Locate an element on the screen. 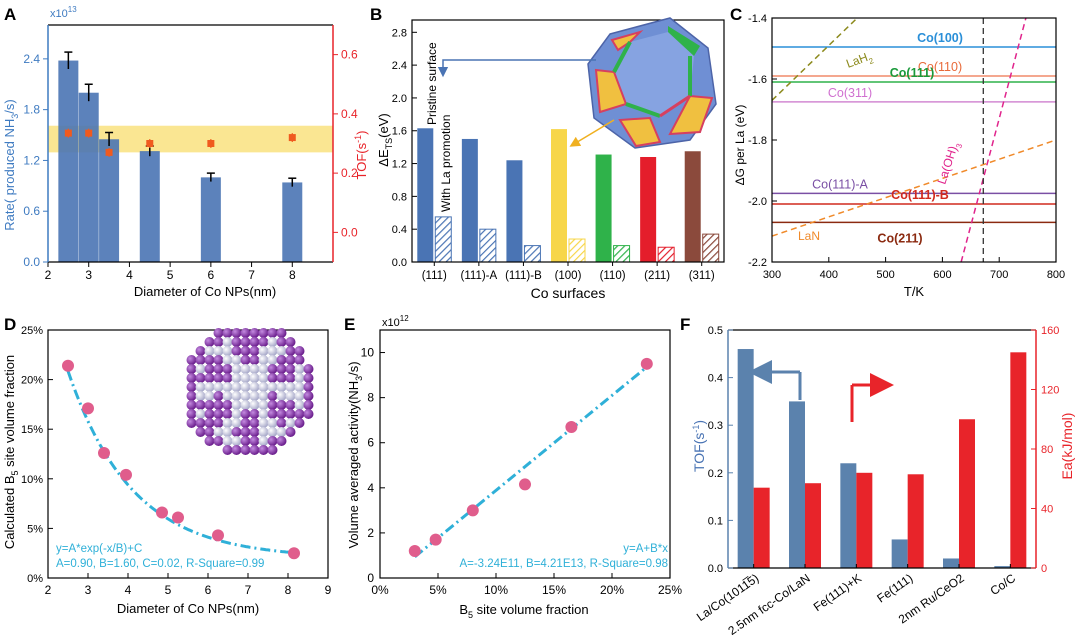  panel-e-points is located at coordinates (530, 457).